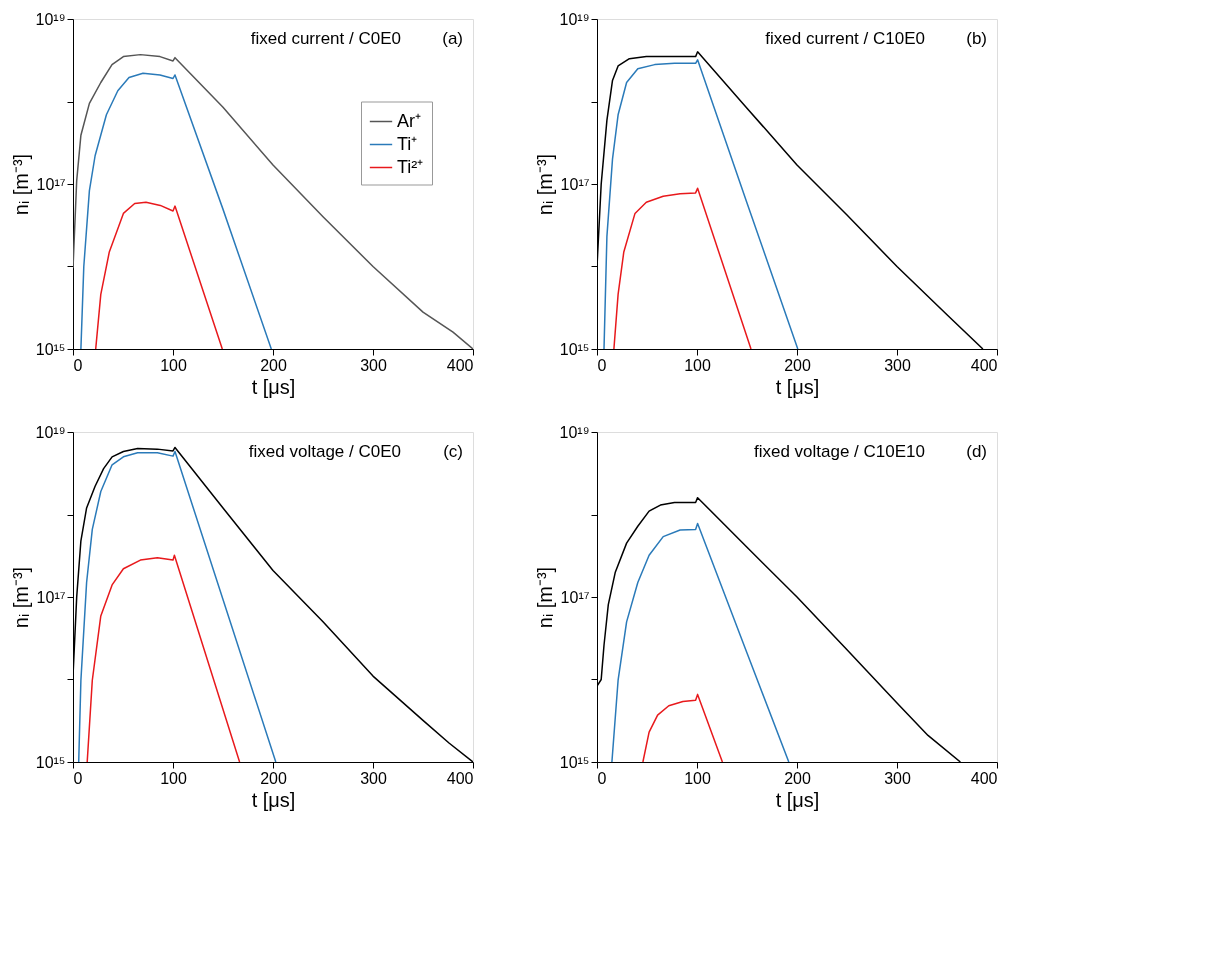  Describe the element at coordinates (976, 38) in the screenshot. I see `annotation: (b)` at that location.